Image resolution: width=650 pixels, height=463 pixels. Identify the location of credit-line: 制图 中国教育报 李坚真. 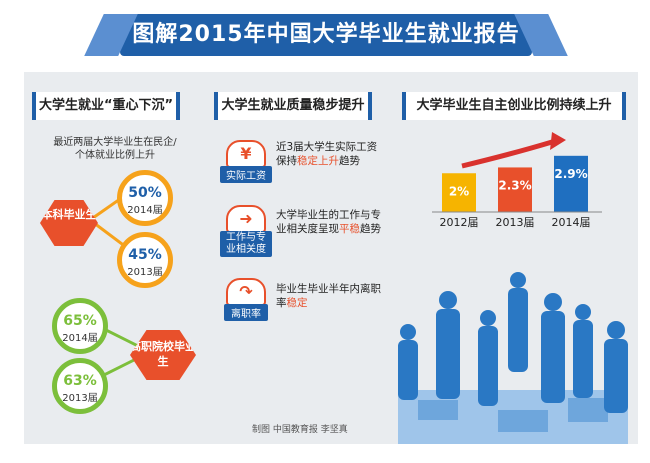
(300, 430).